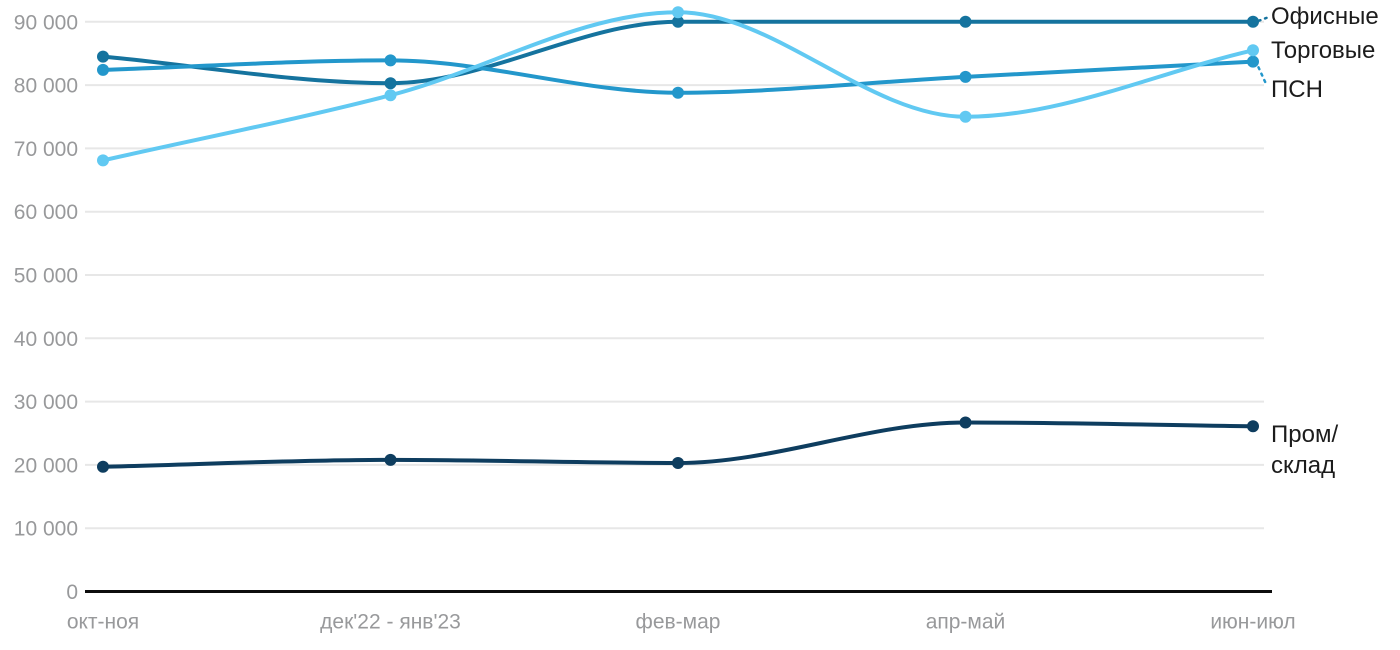 Image resolution: width=1400 pixels, height=650 pixels. I want to click on series-label-ofisnye: Офисные, so click(1325, 16).